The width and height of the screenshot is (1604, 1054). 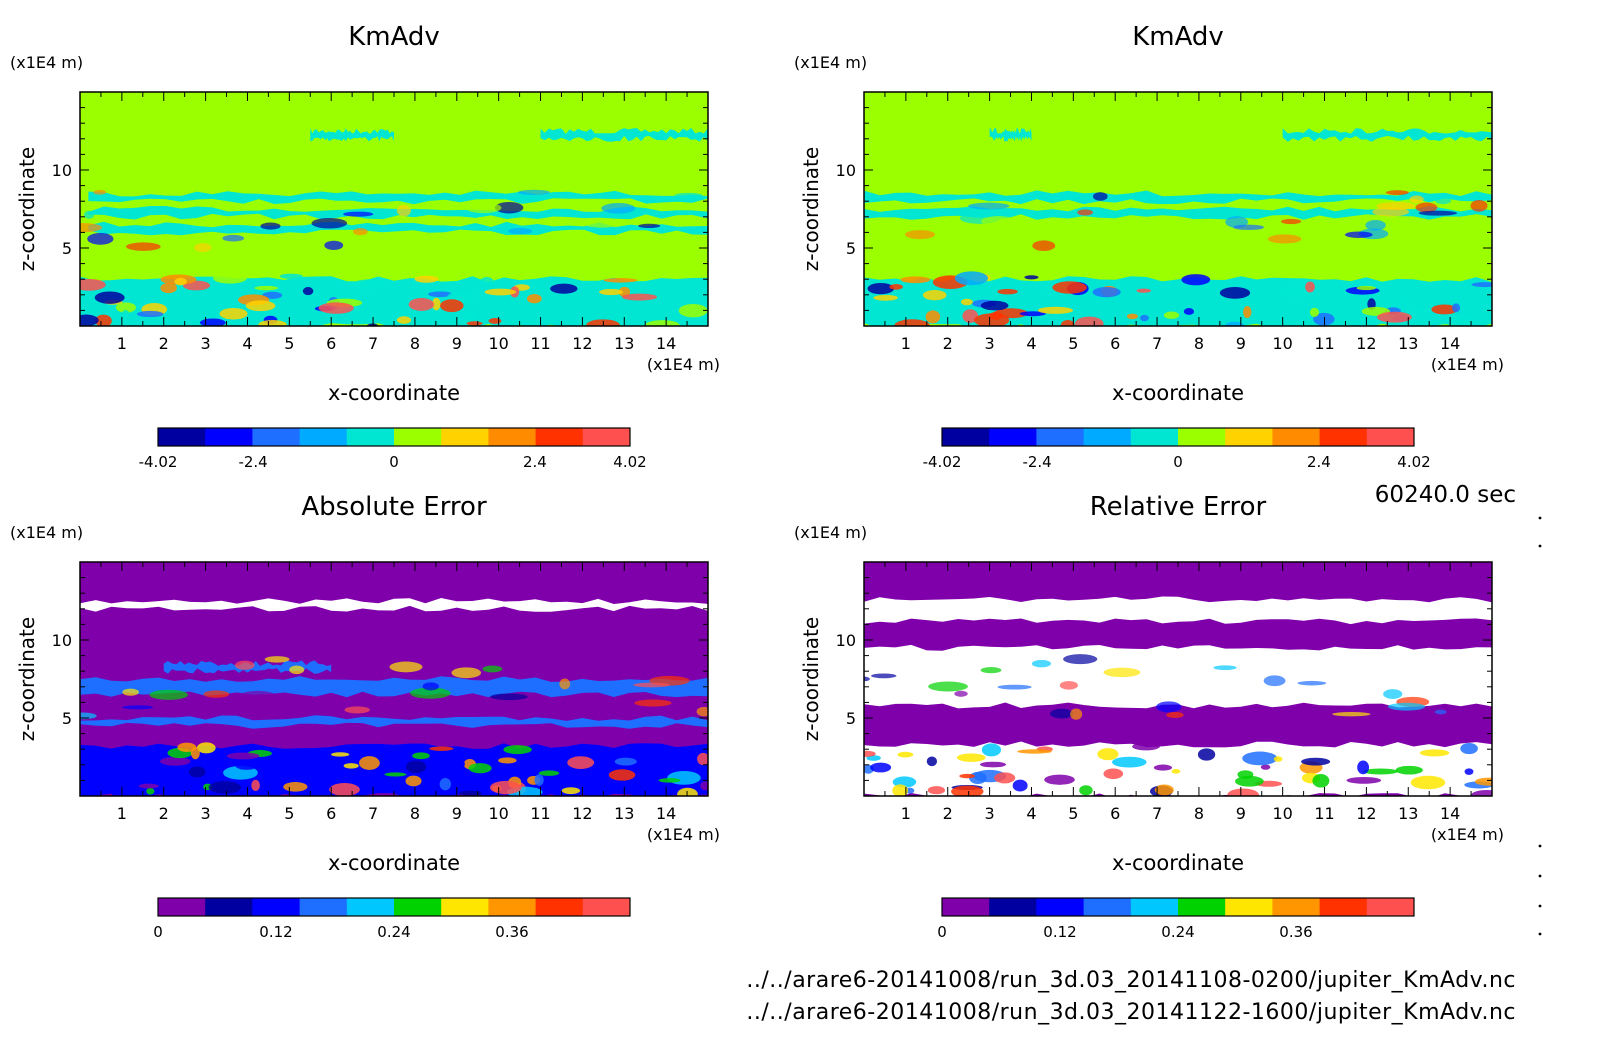 What do you see at coordinates (948, 813) in the screenshot?
I see `x-tick-label: 2` at bounding box center [948, 813].